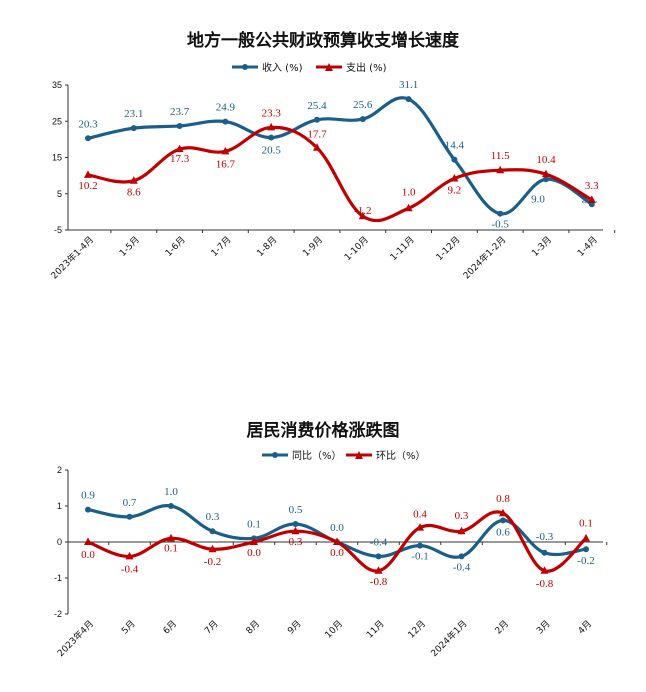  Describe the element at coordinates (585, 627) in the screenshot. I see `x-tick-label: 4月` at that location.